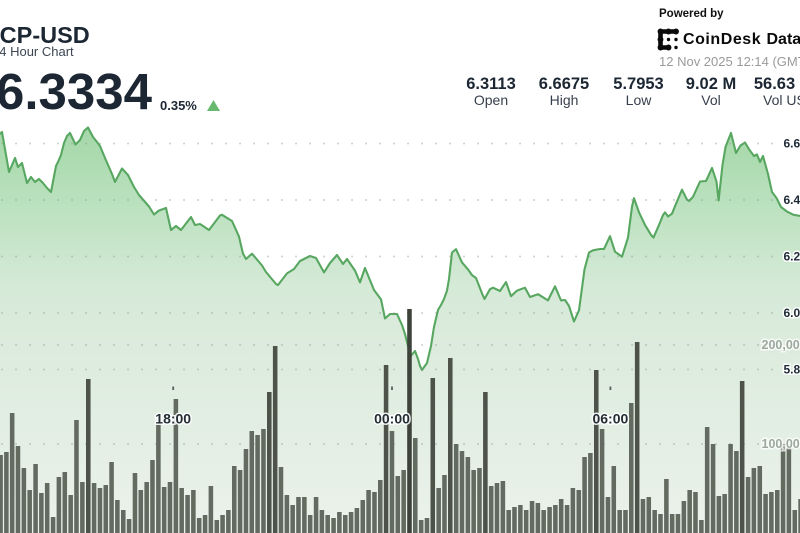 The image size is (800, 533). What do you see at coordinates (792, 257) in the screenshot?
I see `svg-text: 6.2` at bounding box center [792, 257].